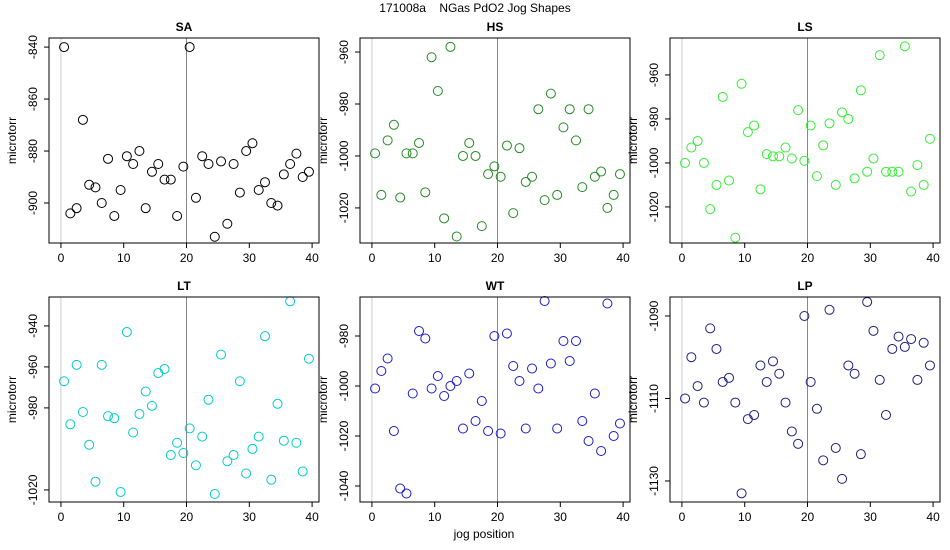  I want to click on x-tick-label: 20, so click(498, 517).